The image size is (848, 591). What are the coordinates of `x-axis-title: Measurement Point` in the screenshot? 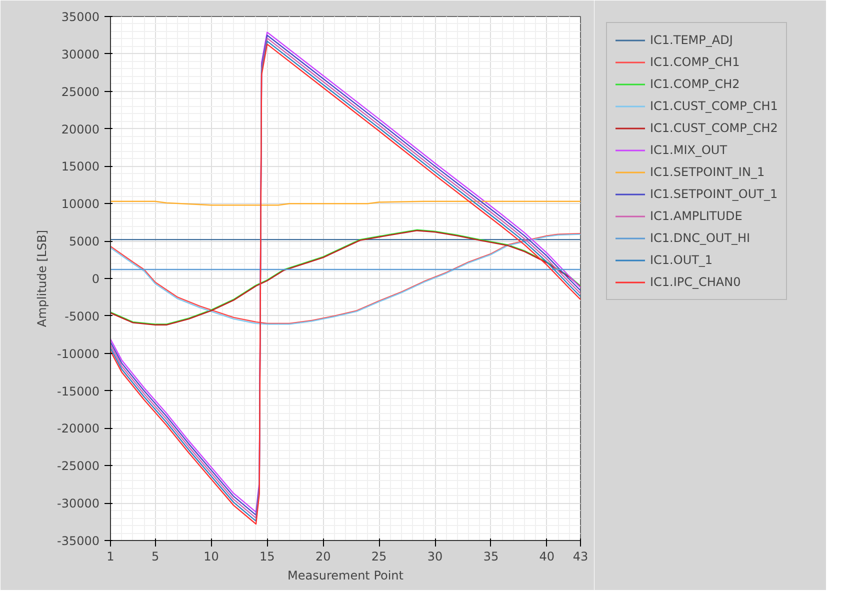 It's located at (346, 575).